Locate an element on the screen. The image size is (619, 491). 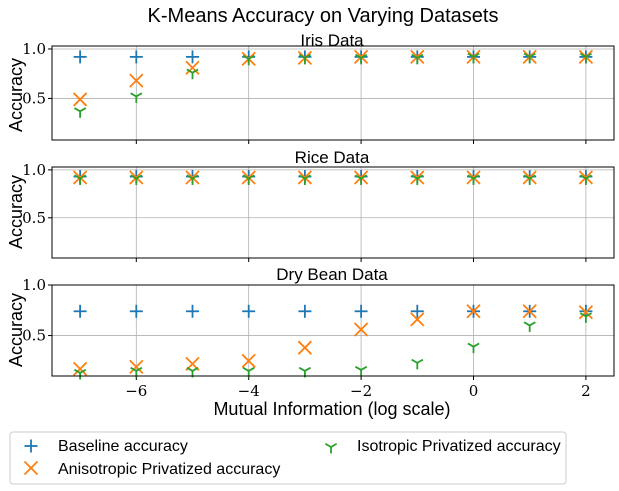
x-icon is located at coordinates (31, 468).